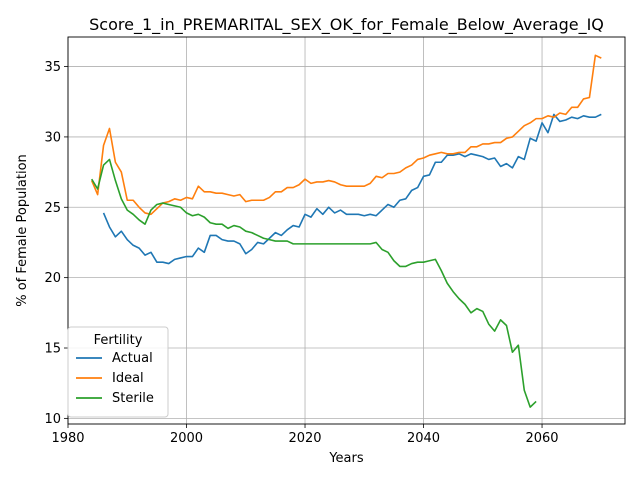 This screenshot has height=480, width=640. I want to click on y-tick-label: 30, so click(52, 137).